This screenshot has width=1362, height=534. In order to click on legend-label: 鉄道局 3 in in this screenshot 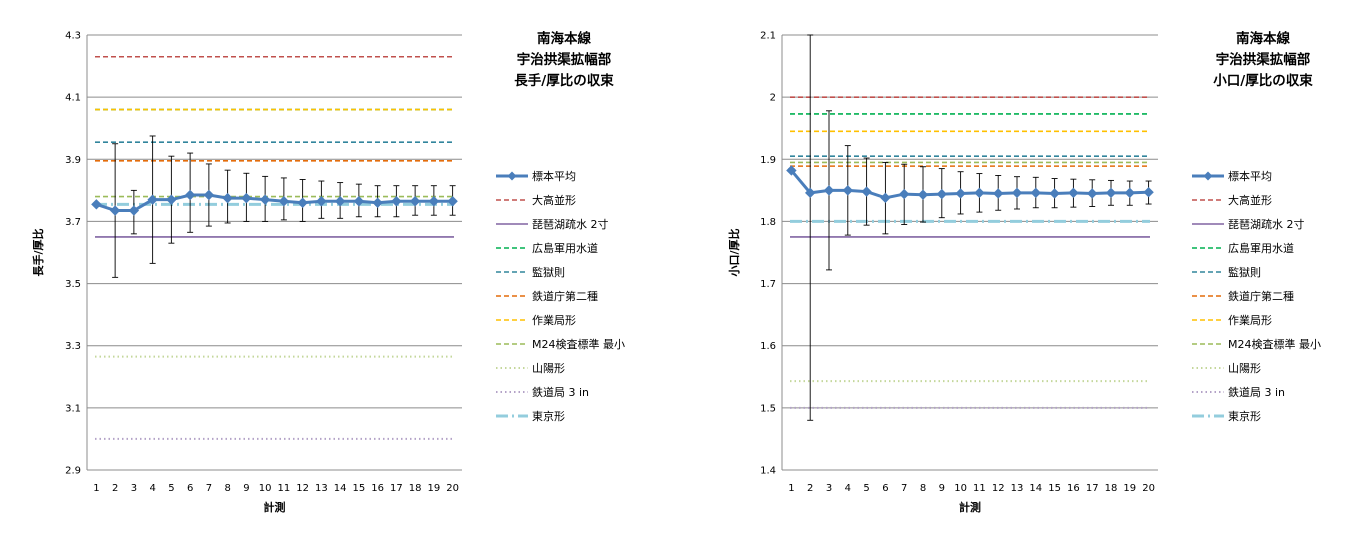, I will do `click(560, 392)`.